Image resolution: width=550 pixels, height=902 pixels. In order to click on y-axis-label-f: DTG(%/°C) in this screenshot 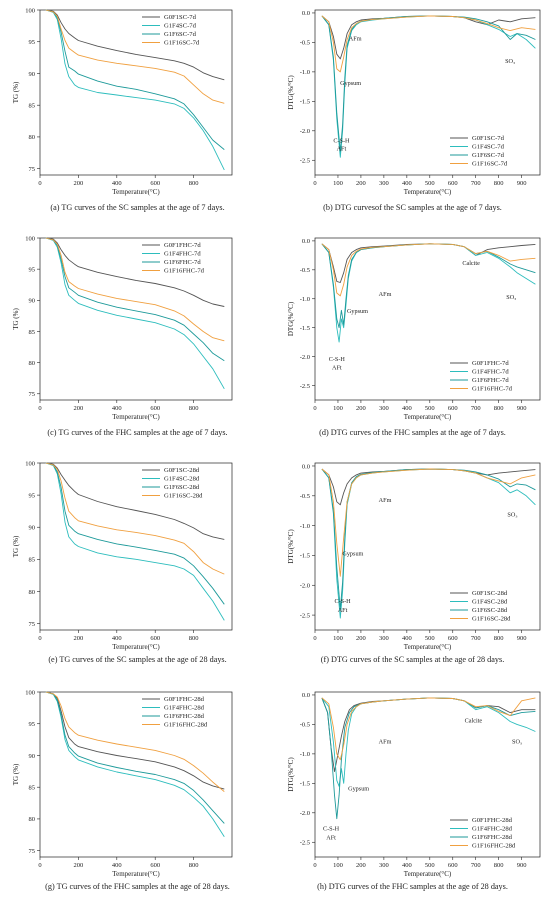, I will do `click(291, 546)`.